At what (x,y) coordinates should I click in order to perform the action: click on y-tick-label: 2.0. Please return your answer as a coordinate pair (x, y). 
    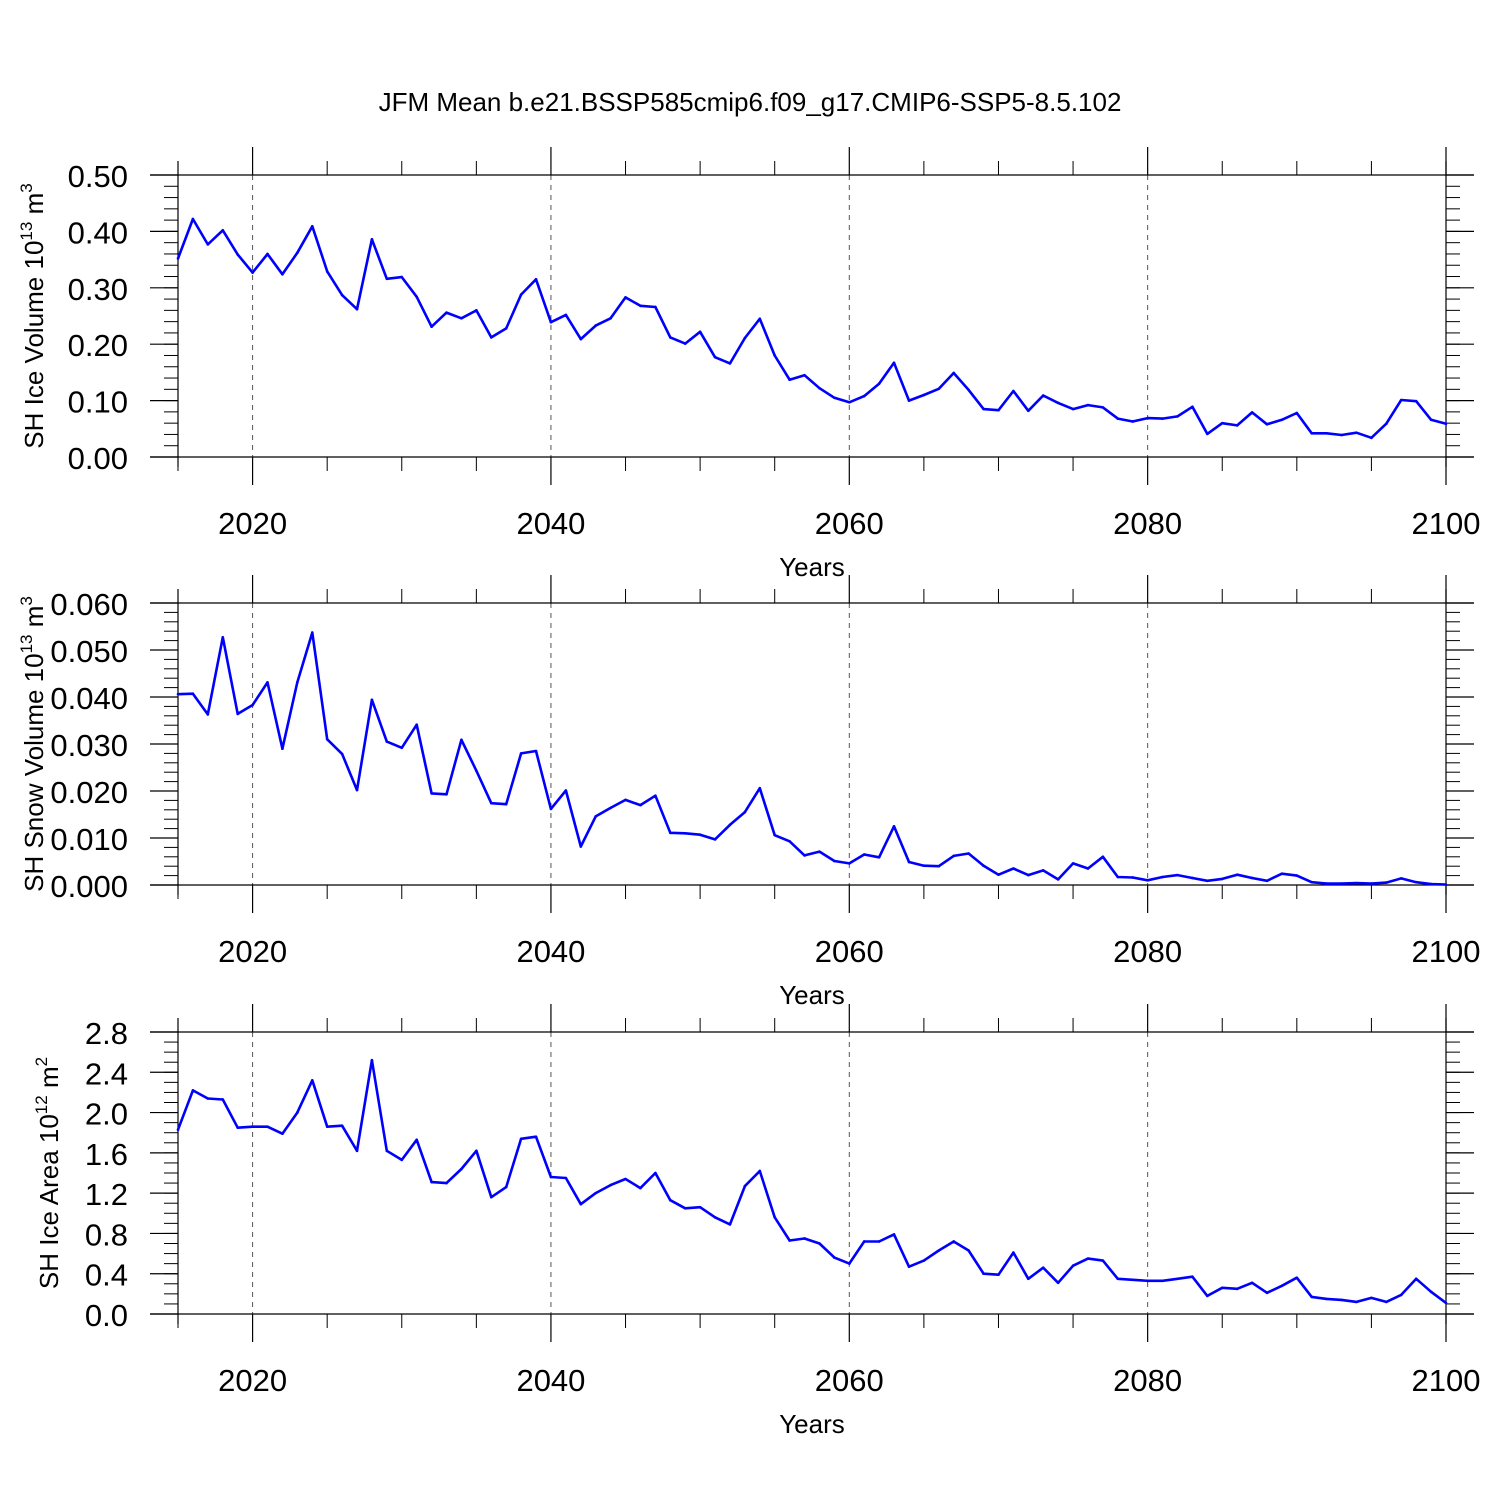
    Looking at the image, I should click on (106, 1114).